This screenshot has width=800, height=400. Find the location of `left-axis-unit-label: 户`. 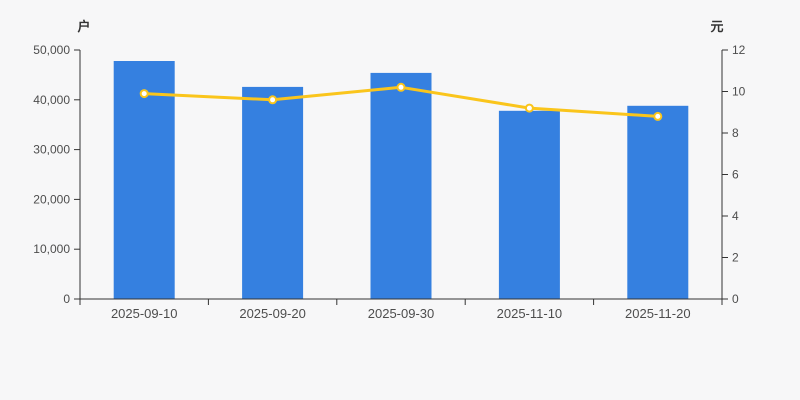

left-axis-unit-label: 户 is located at coordinates (83, 26).